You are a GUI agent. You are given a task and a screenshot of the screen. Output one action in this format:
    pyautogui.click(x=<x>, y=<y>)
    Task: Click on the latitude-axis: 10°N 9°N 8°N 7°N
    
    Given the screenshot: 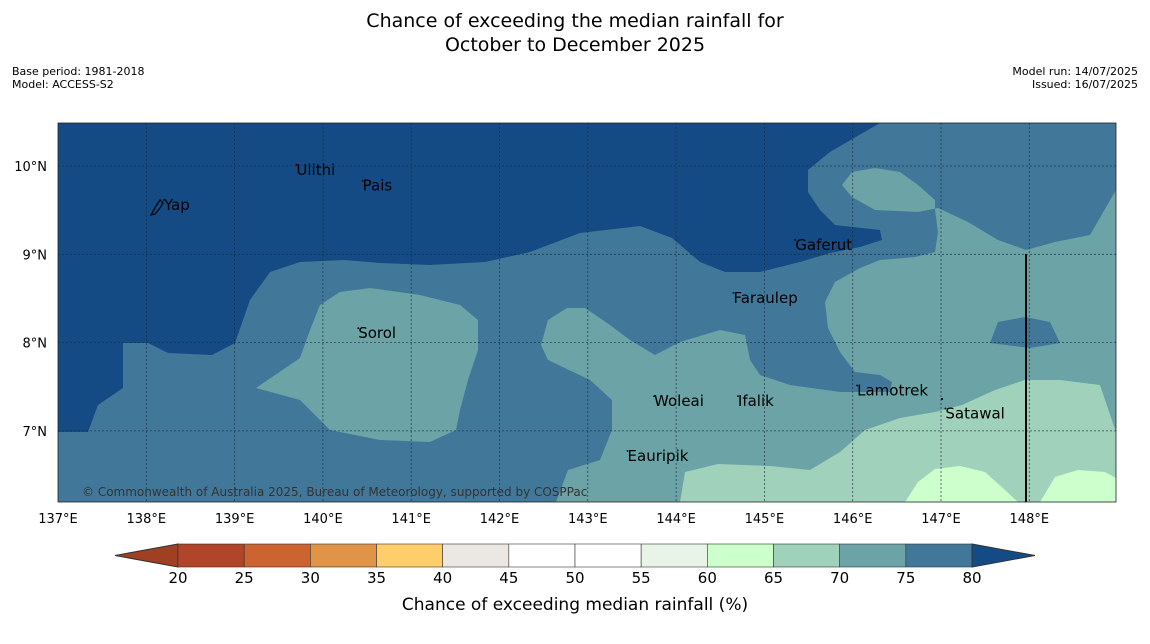 What is the action you would take?
    pyautogui.click(x=30, y=300)
    